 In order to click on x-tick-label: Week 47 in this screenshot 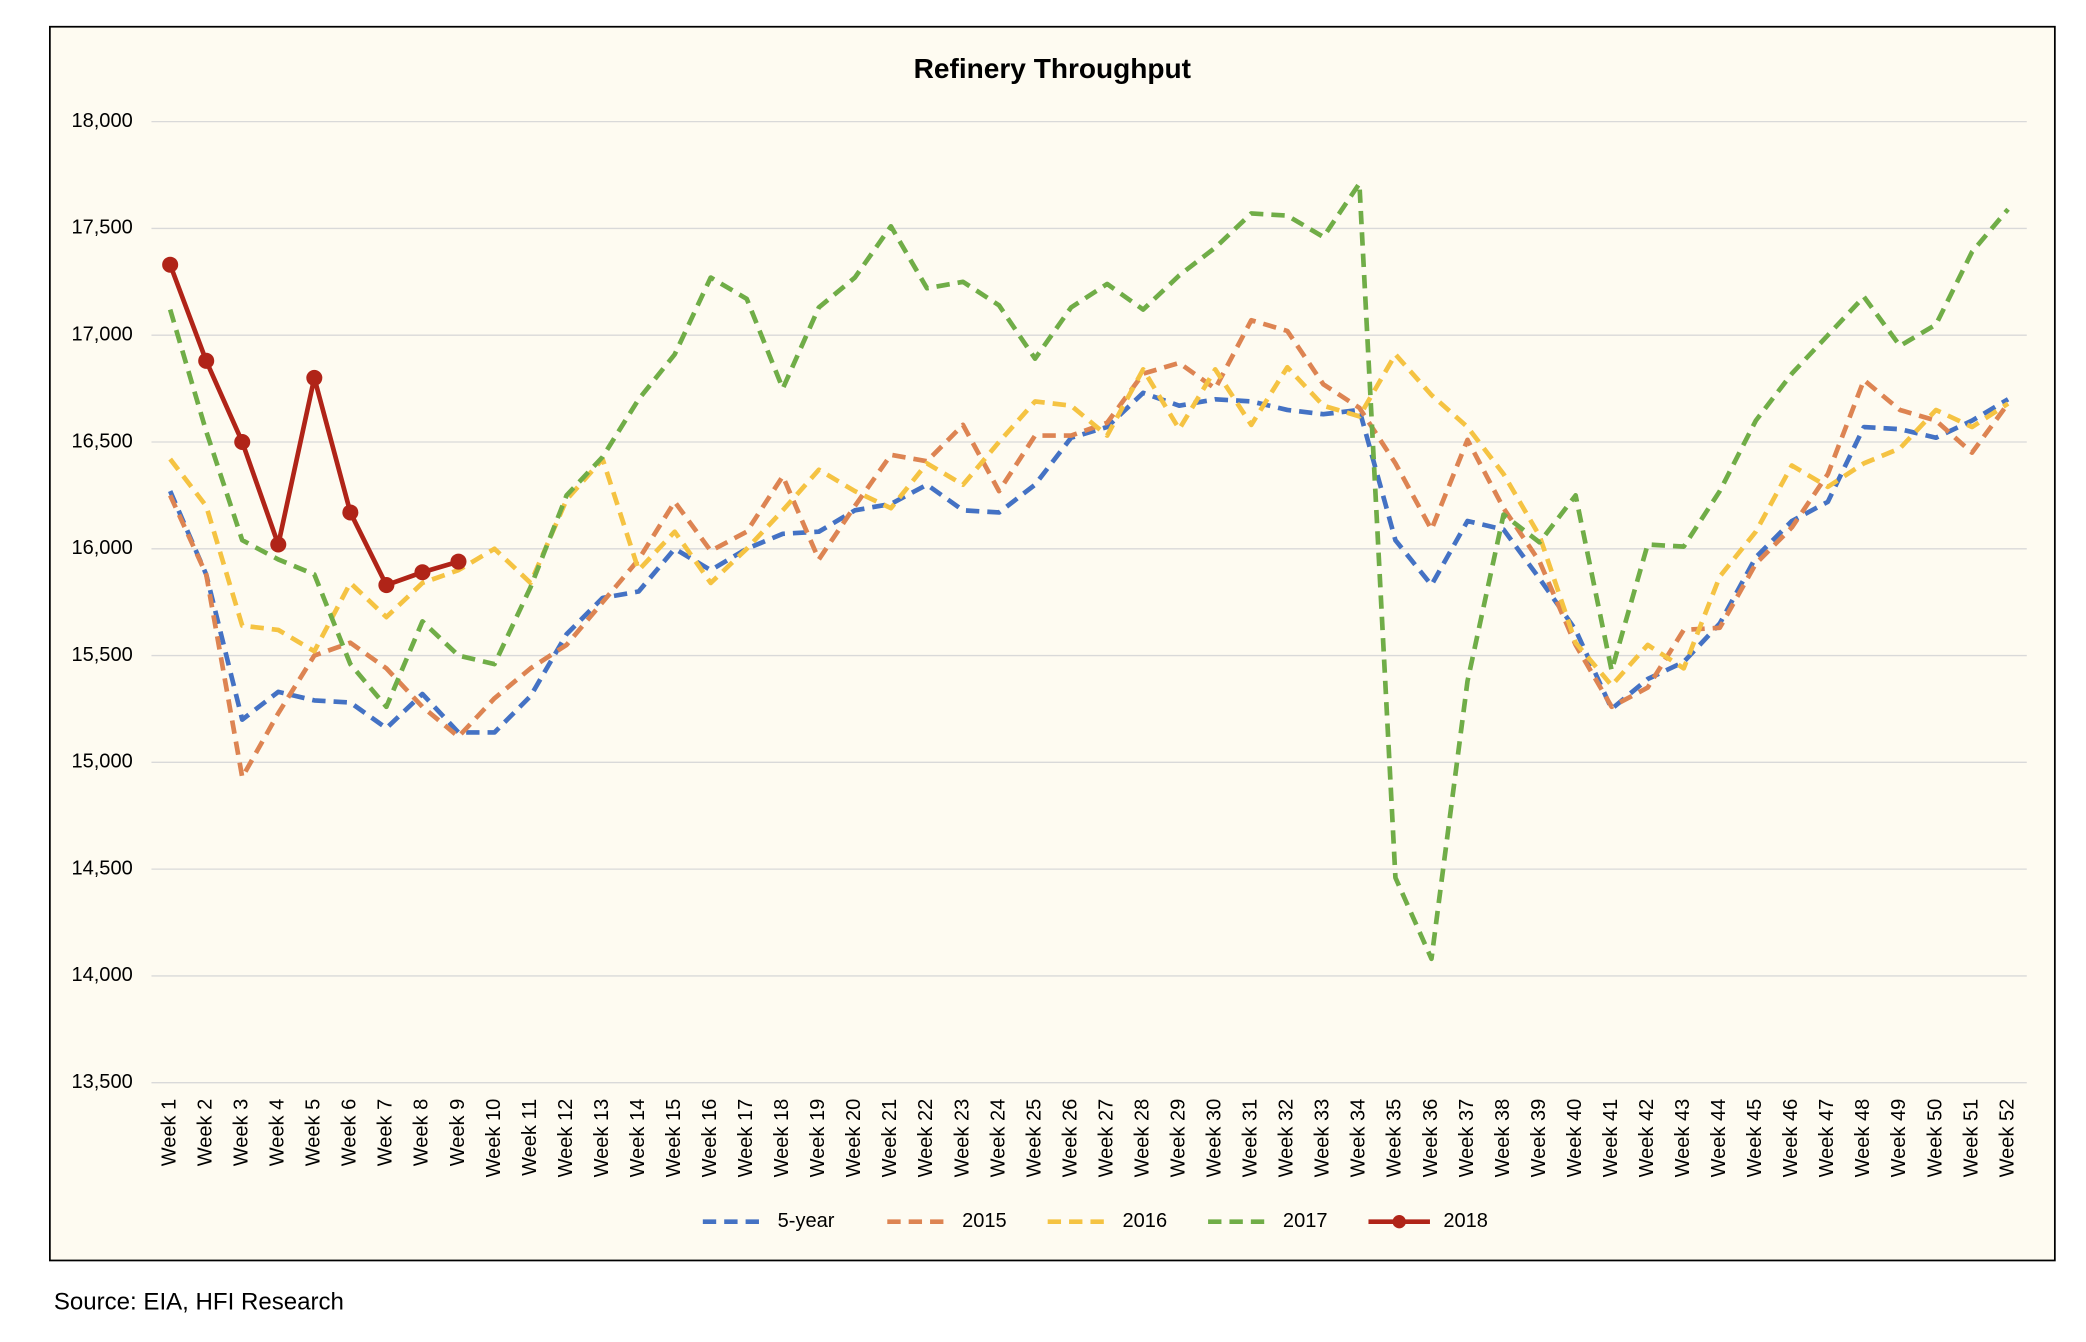, I will do `click(1827, 1138)`.